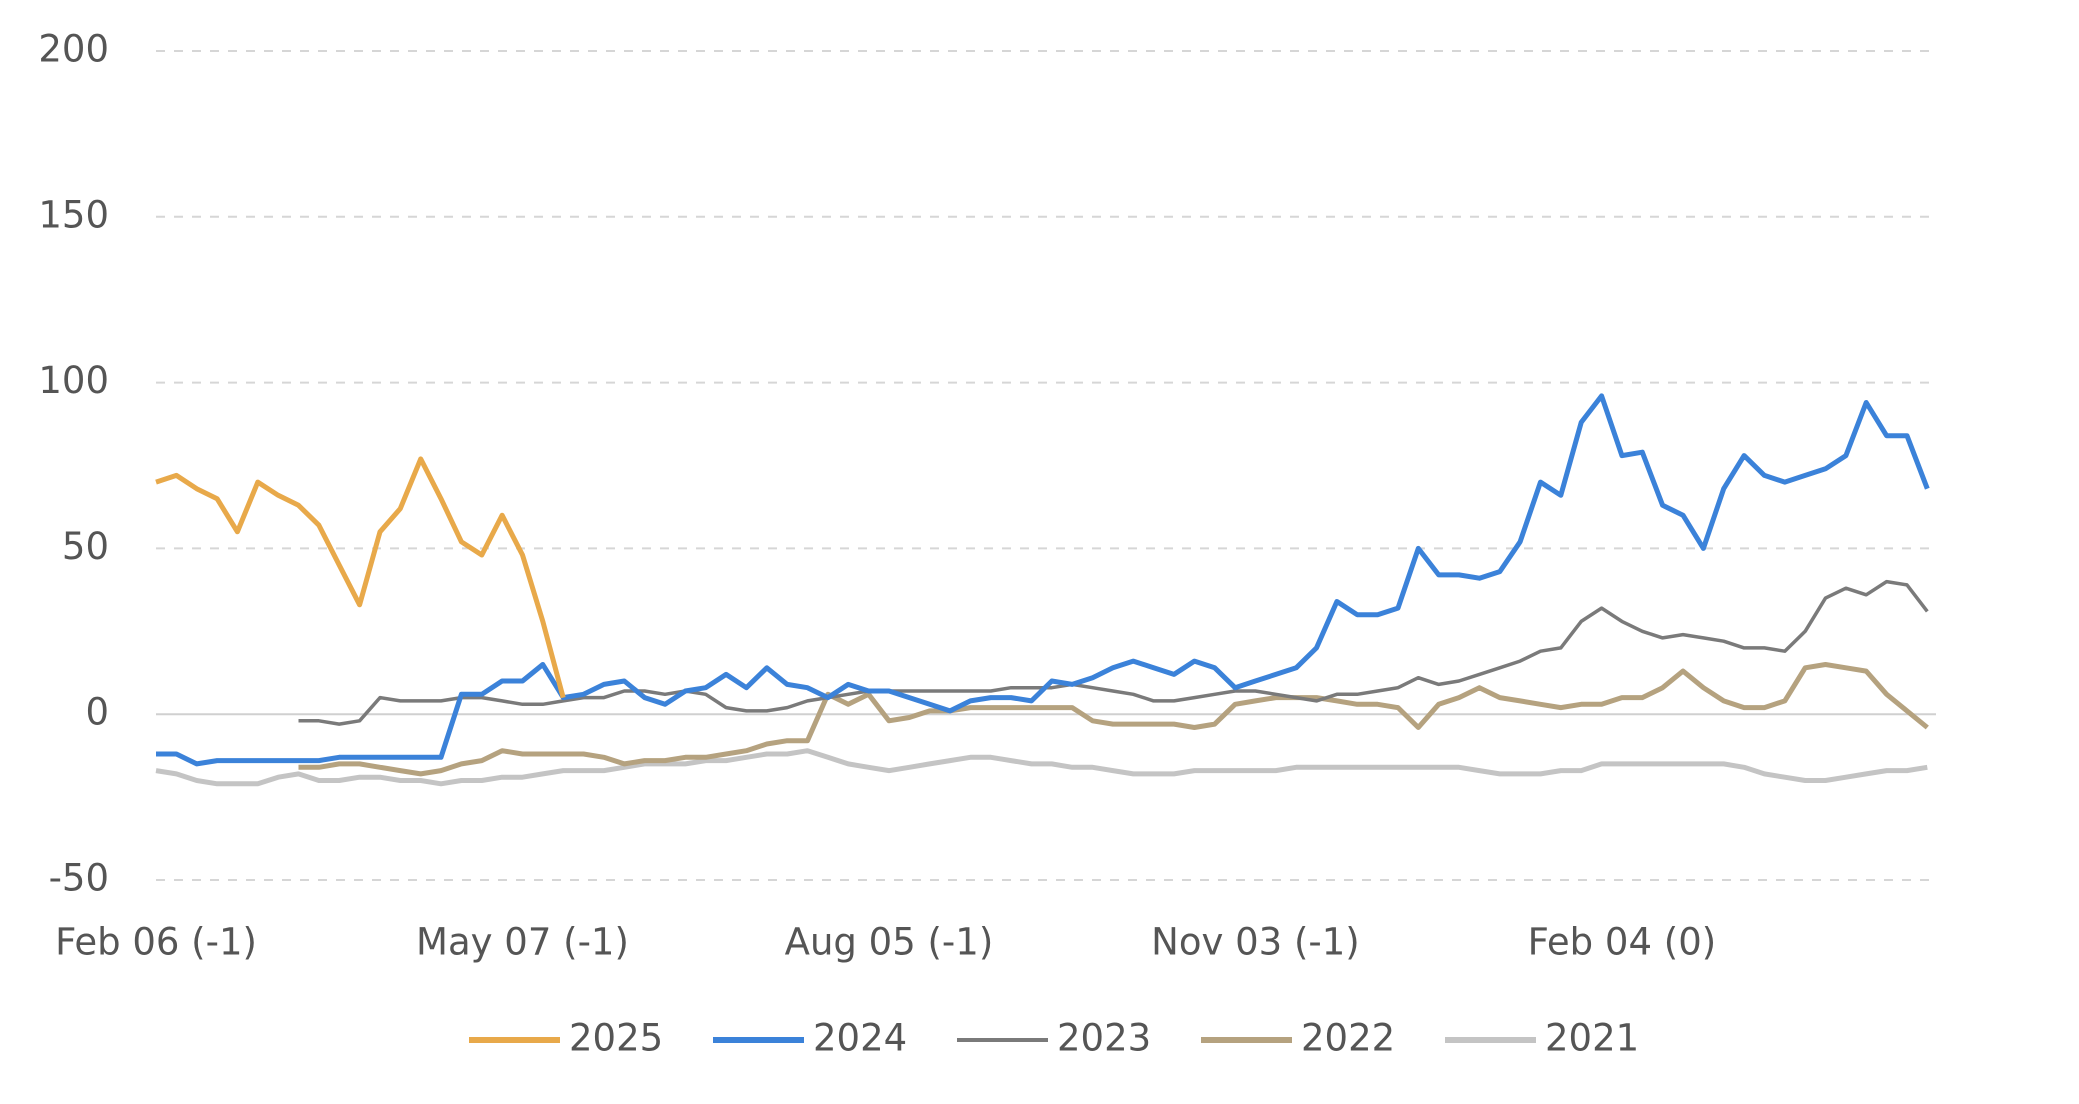  I want to click on legend-label: 2025, so click(616, 1038).